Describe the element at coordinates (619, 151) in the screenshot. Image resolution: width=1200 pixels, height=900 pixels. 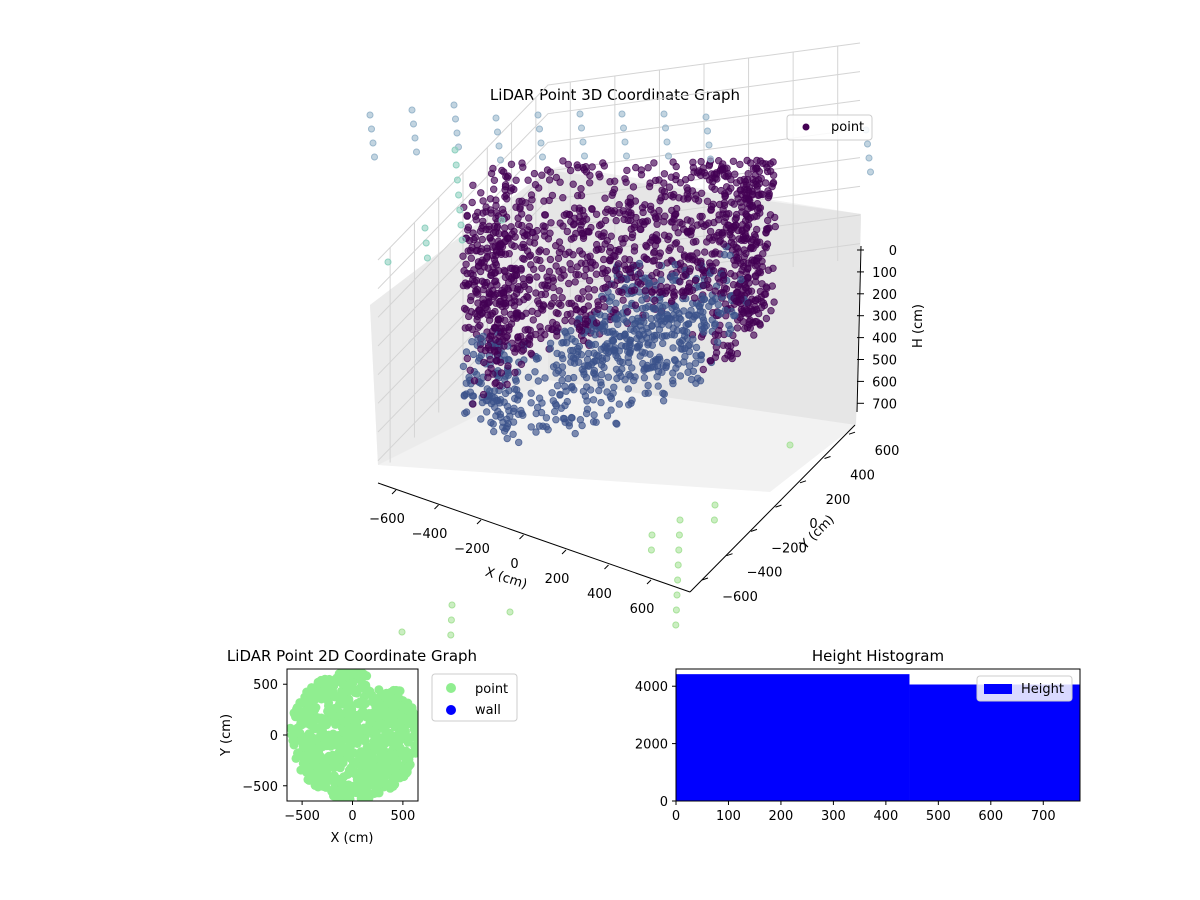
I see `grid-line` at that location.